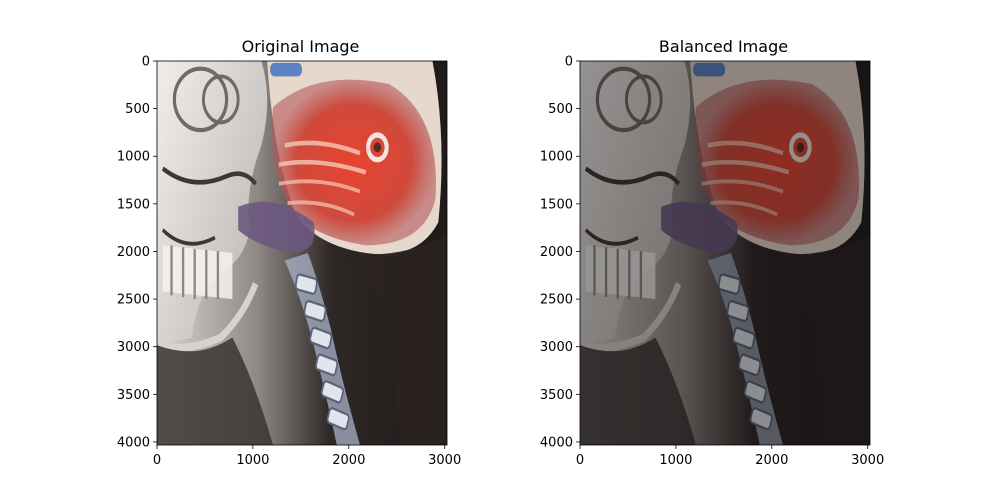 The height and width of the screenshot is (500, 1000). I want to click on balanced-x-tick-label: 3000, so click(867, 460).